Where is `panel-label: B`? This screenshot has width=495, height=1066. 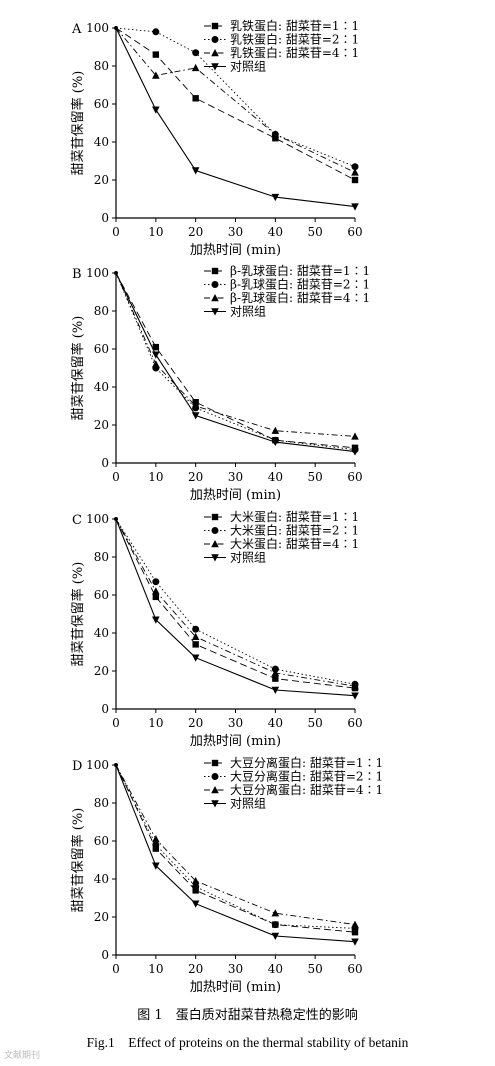
panel-label: B is located at coordinates (77, 274).